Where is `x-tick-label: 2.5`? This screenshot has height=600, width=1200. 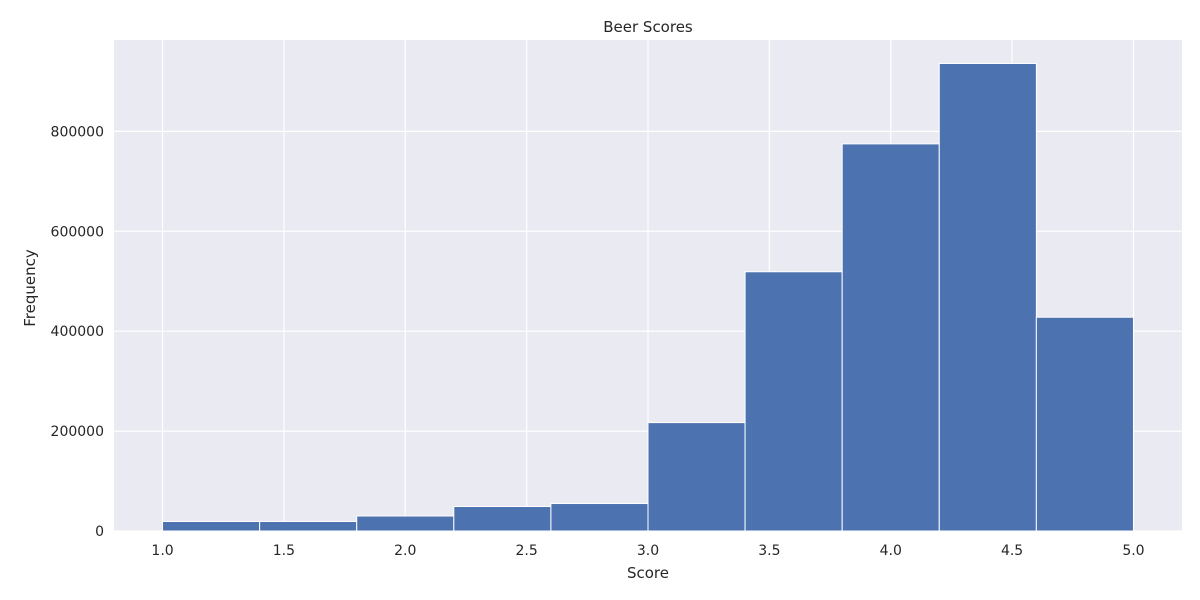 x-tick-label: 2.5 is located at coordinates (527, 551).